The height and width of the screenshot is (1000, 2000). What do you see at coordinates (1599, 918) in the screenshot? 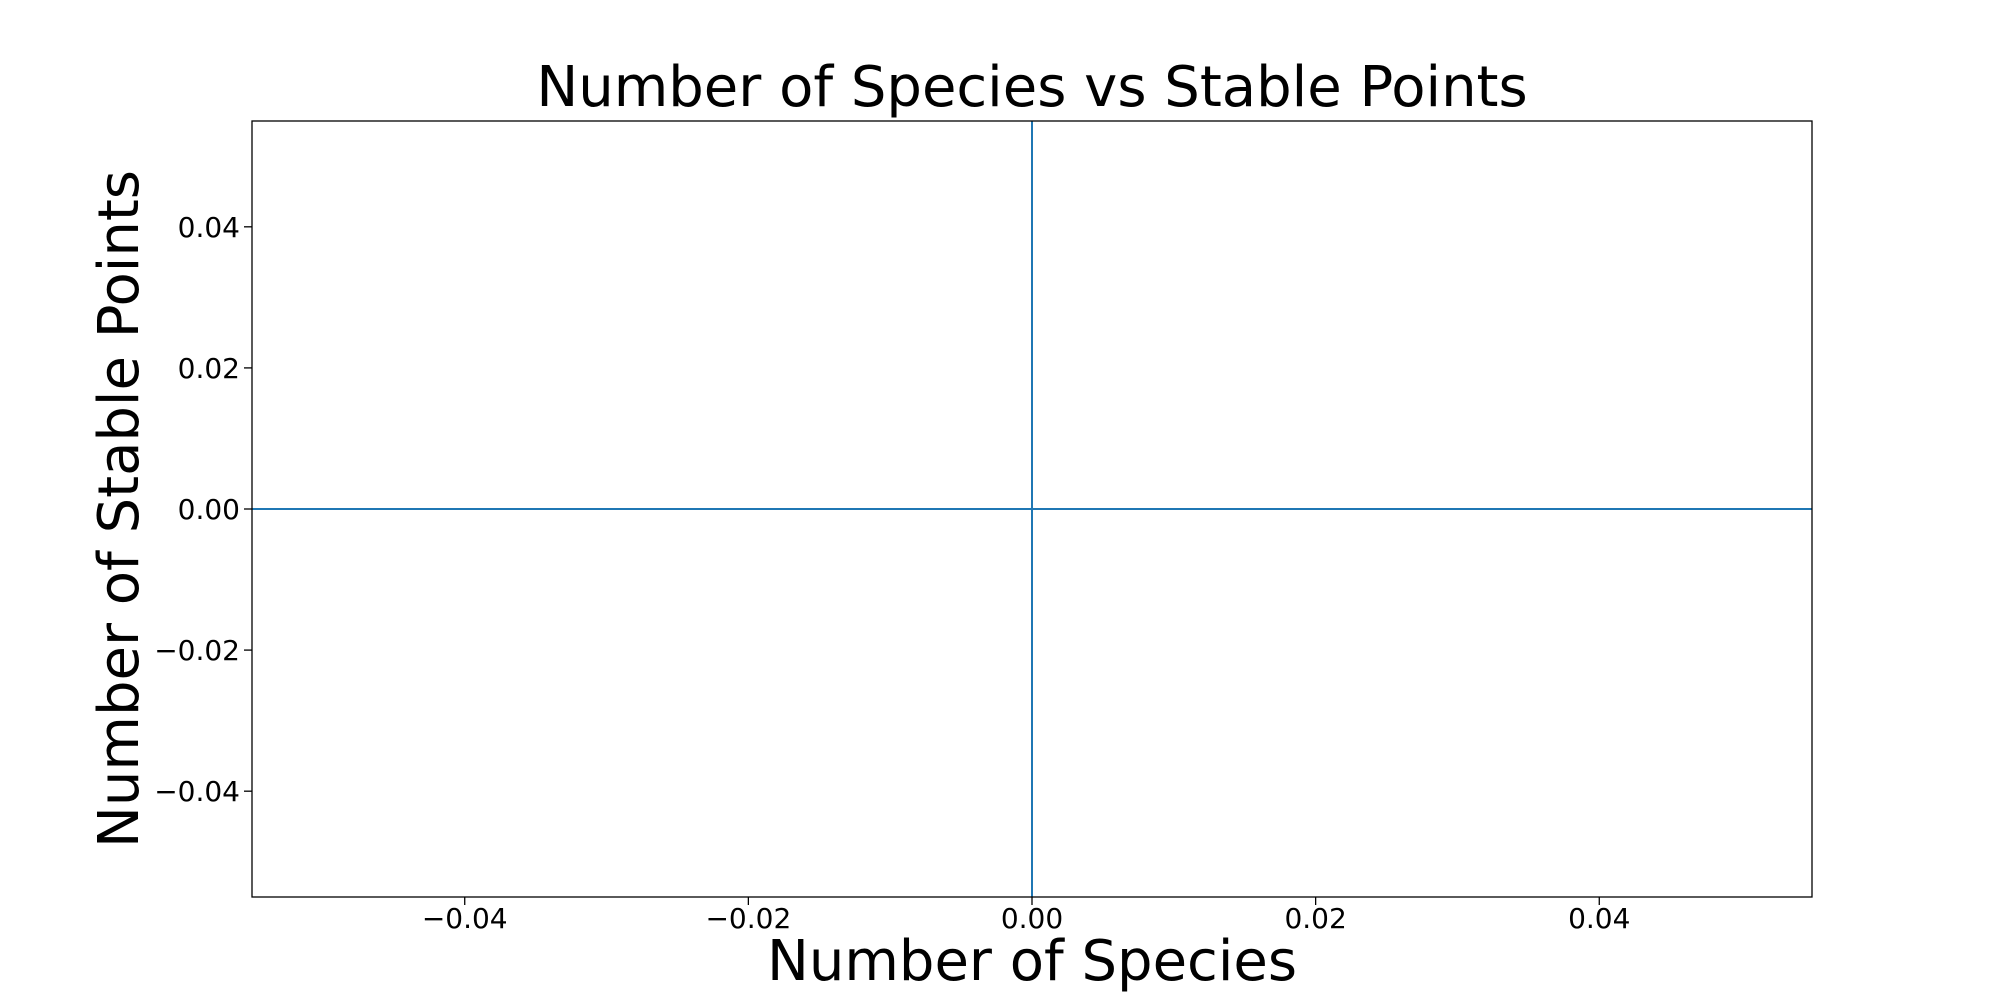
I see `x-tick-label: 0.04` at bounding box center [1599, 918].